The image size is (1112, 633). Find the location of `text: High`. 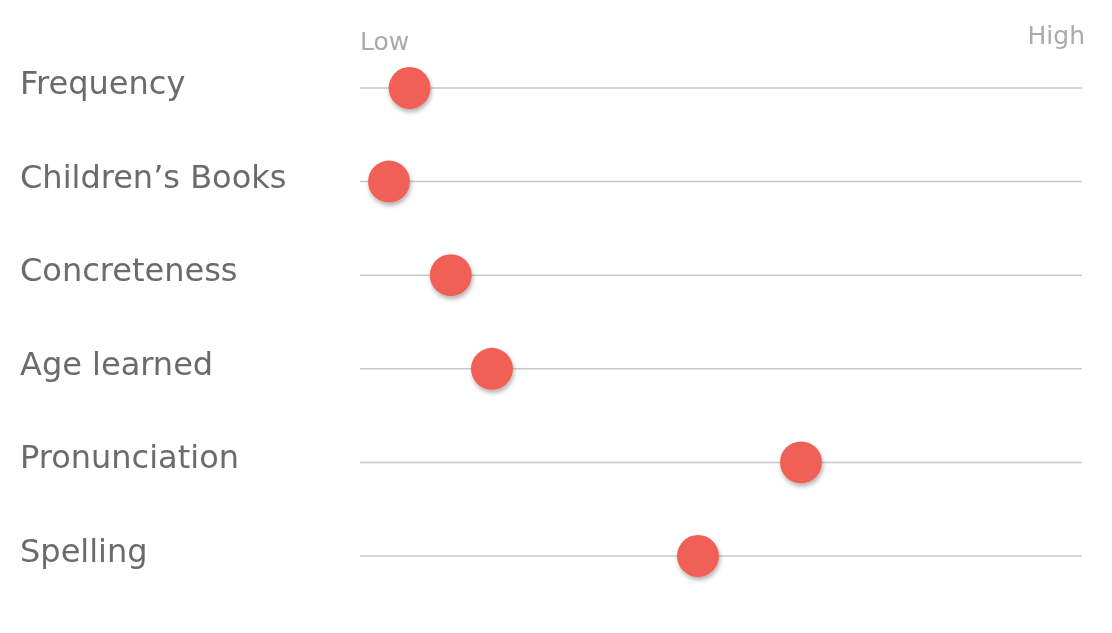

text: High is located at coordinates (1056, 35).